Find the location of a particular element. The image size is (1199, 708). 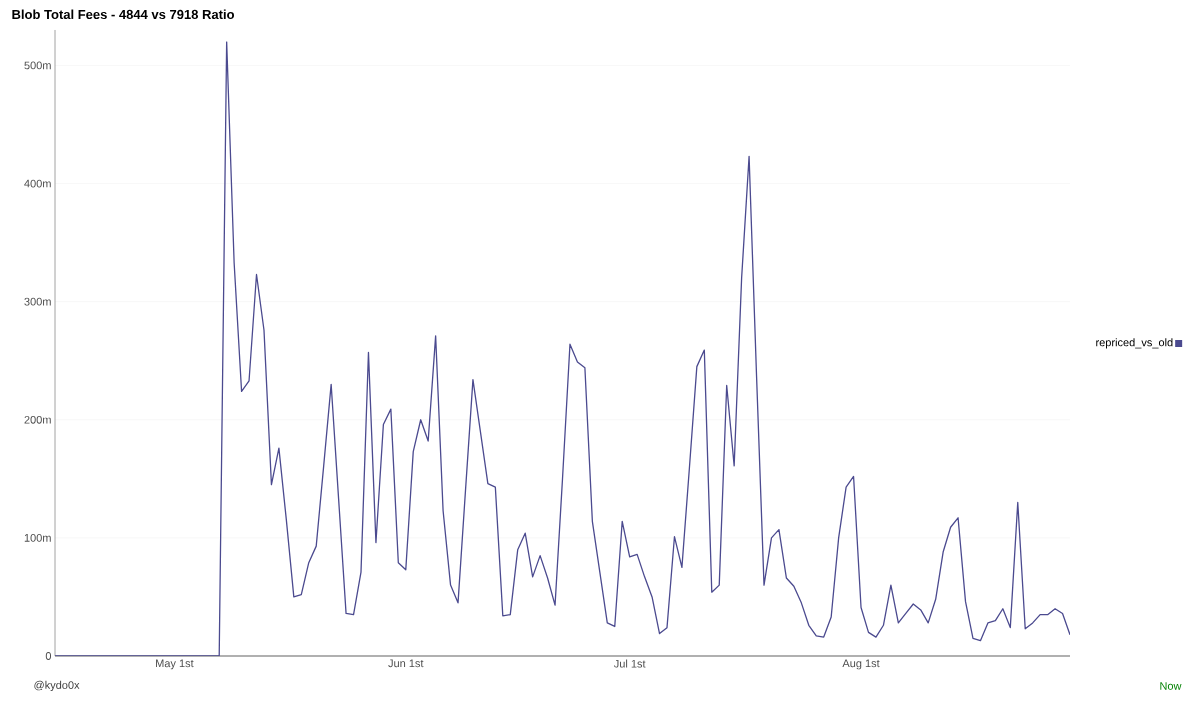

legend-label: repriced_vs_old is located at coordinates (1134, 343).